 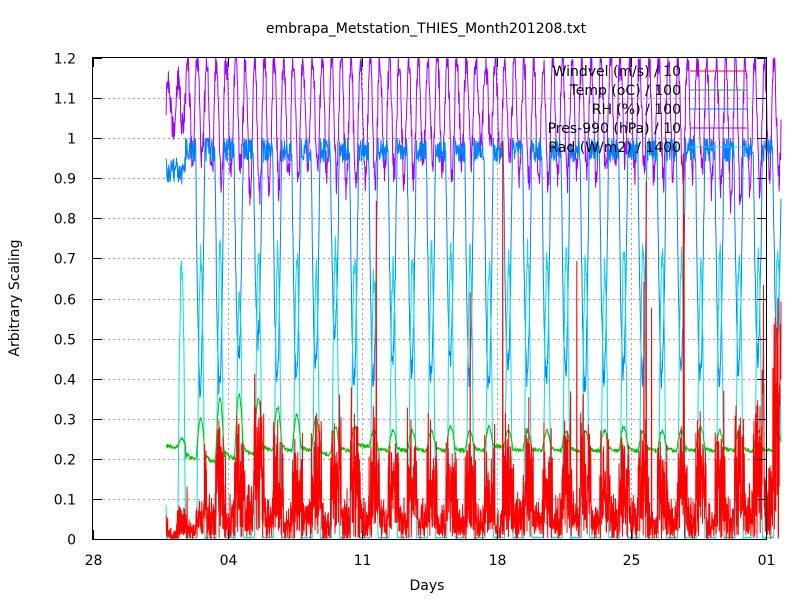 I want to click on legend-label: Pres-990 (hPa) / 10, so click(x=614, y=129).